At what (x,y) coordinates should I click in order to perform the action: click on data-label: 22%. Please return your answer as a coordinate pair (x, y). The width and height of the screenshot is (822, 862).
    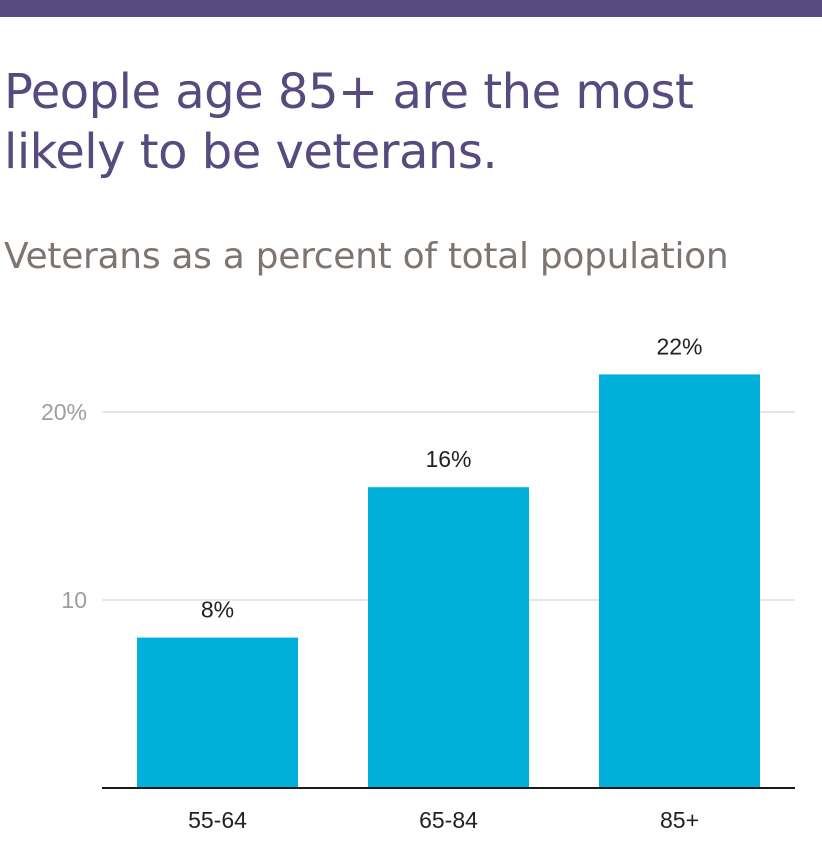
    Looking at the image, I should click on (679, 346).